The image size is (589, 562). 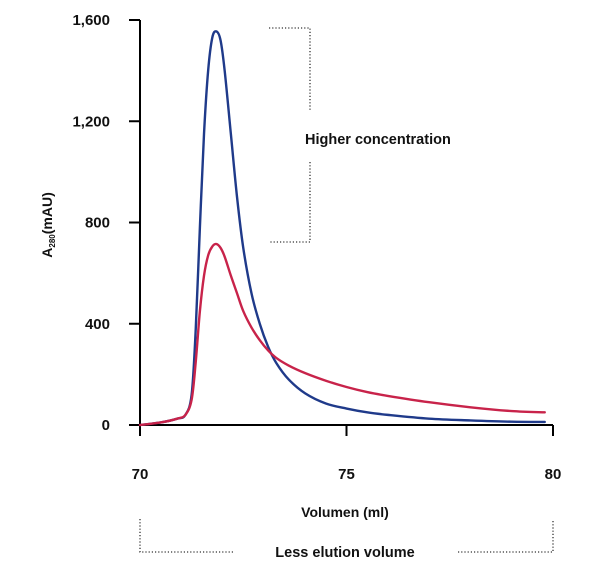 I want to click on y-bracket: Higher concentration, so click(x=360, y=135).